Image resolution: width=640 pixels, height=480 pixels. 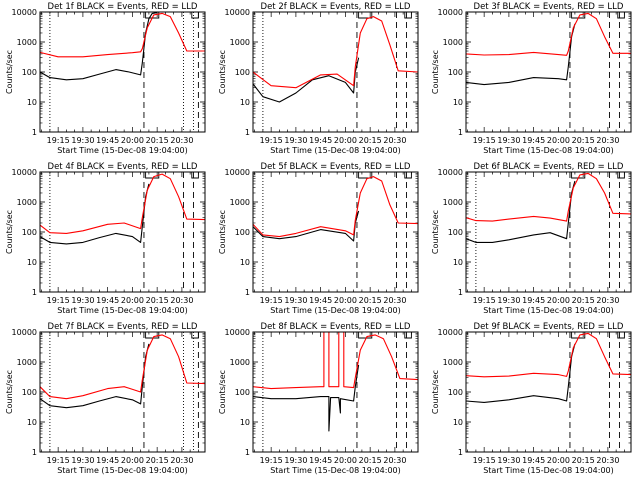 I want to click on det-8-ytick-label: 1, so click(x=247, y=452).